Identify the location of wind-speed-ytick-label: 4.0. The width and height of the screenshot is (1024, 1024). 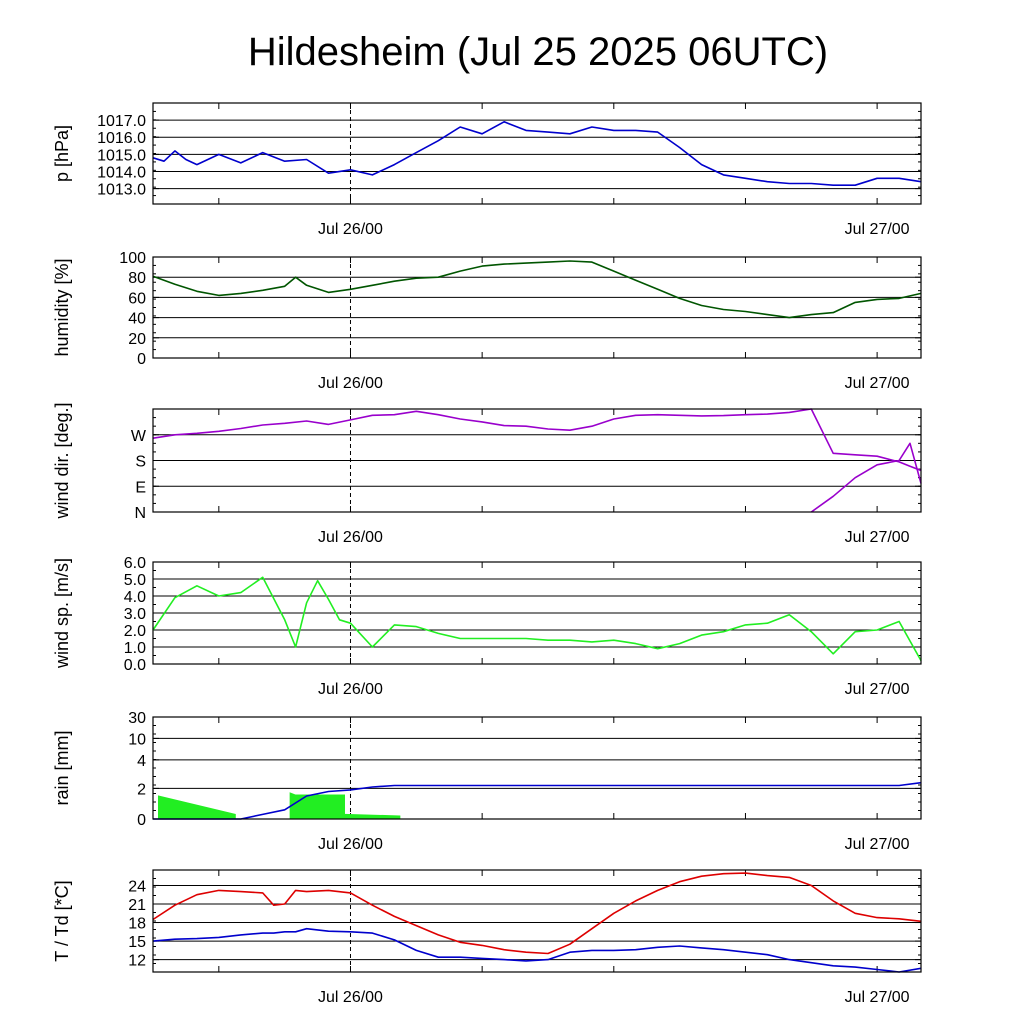
(135, 597).